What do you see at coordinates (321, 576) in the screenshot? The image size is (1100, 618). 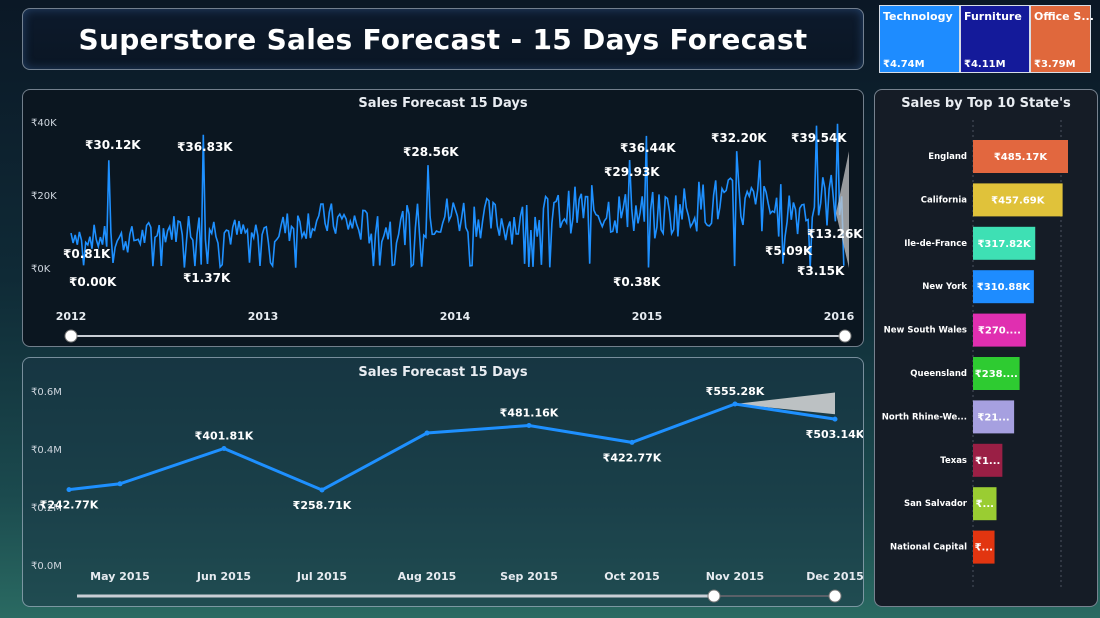 I see `x-tick-label: Jul 2015` at bounding box center [321, 576].